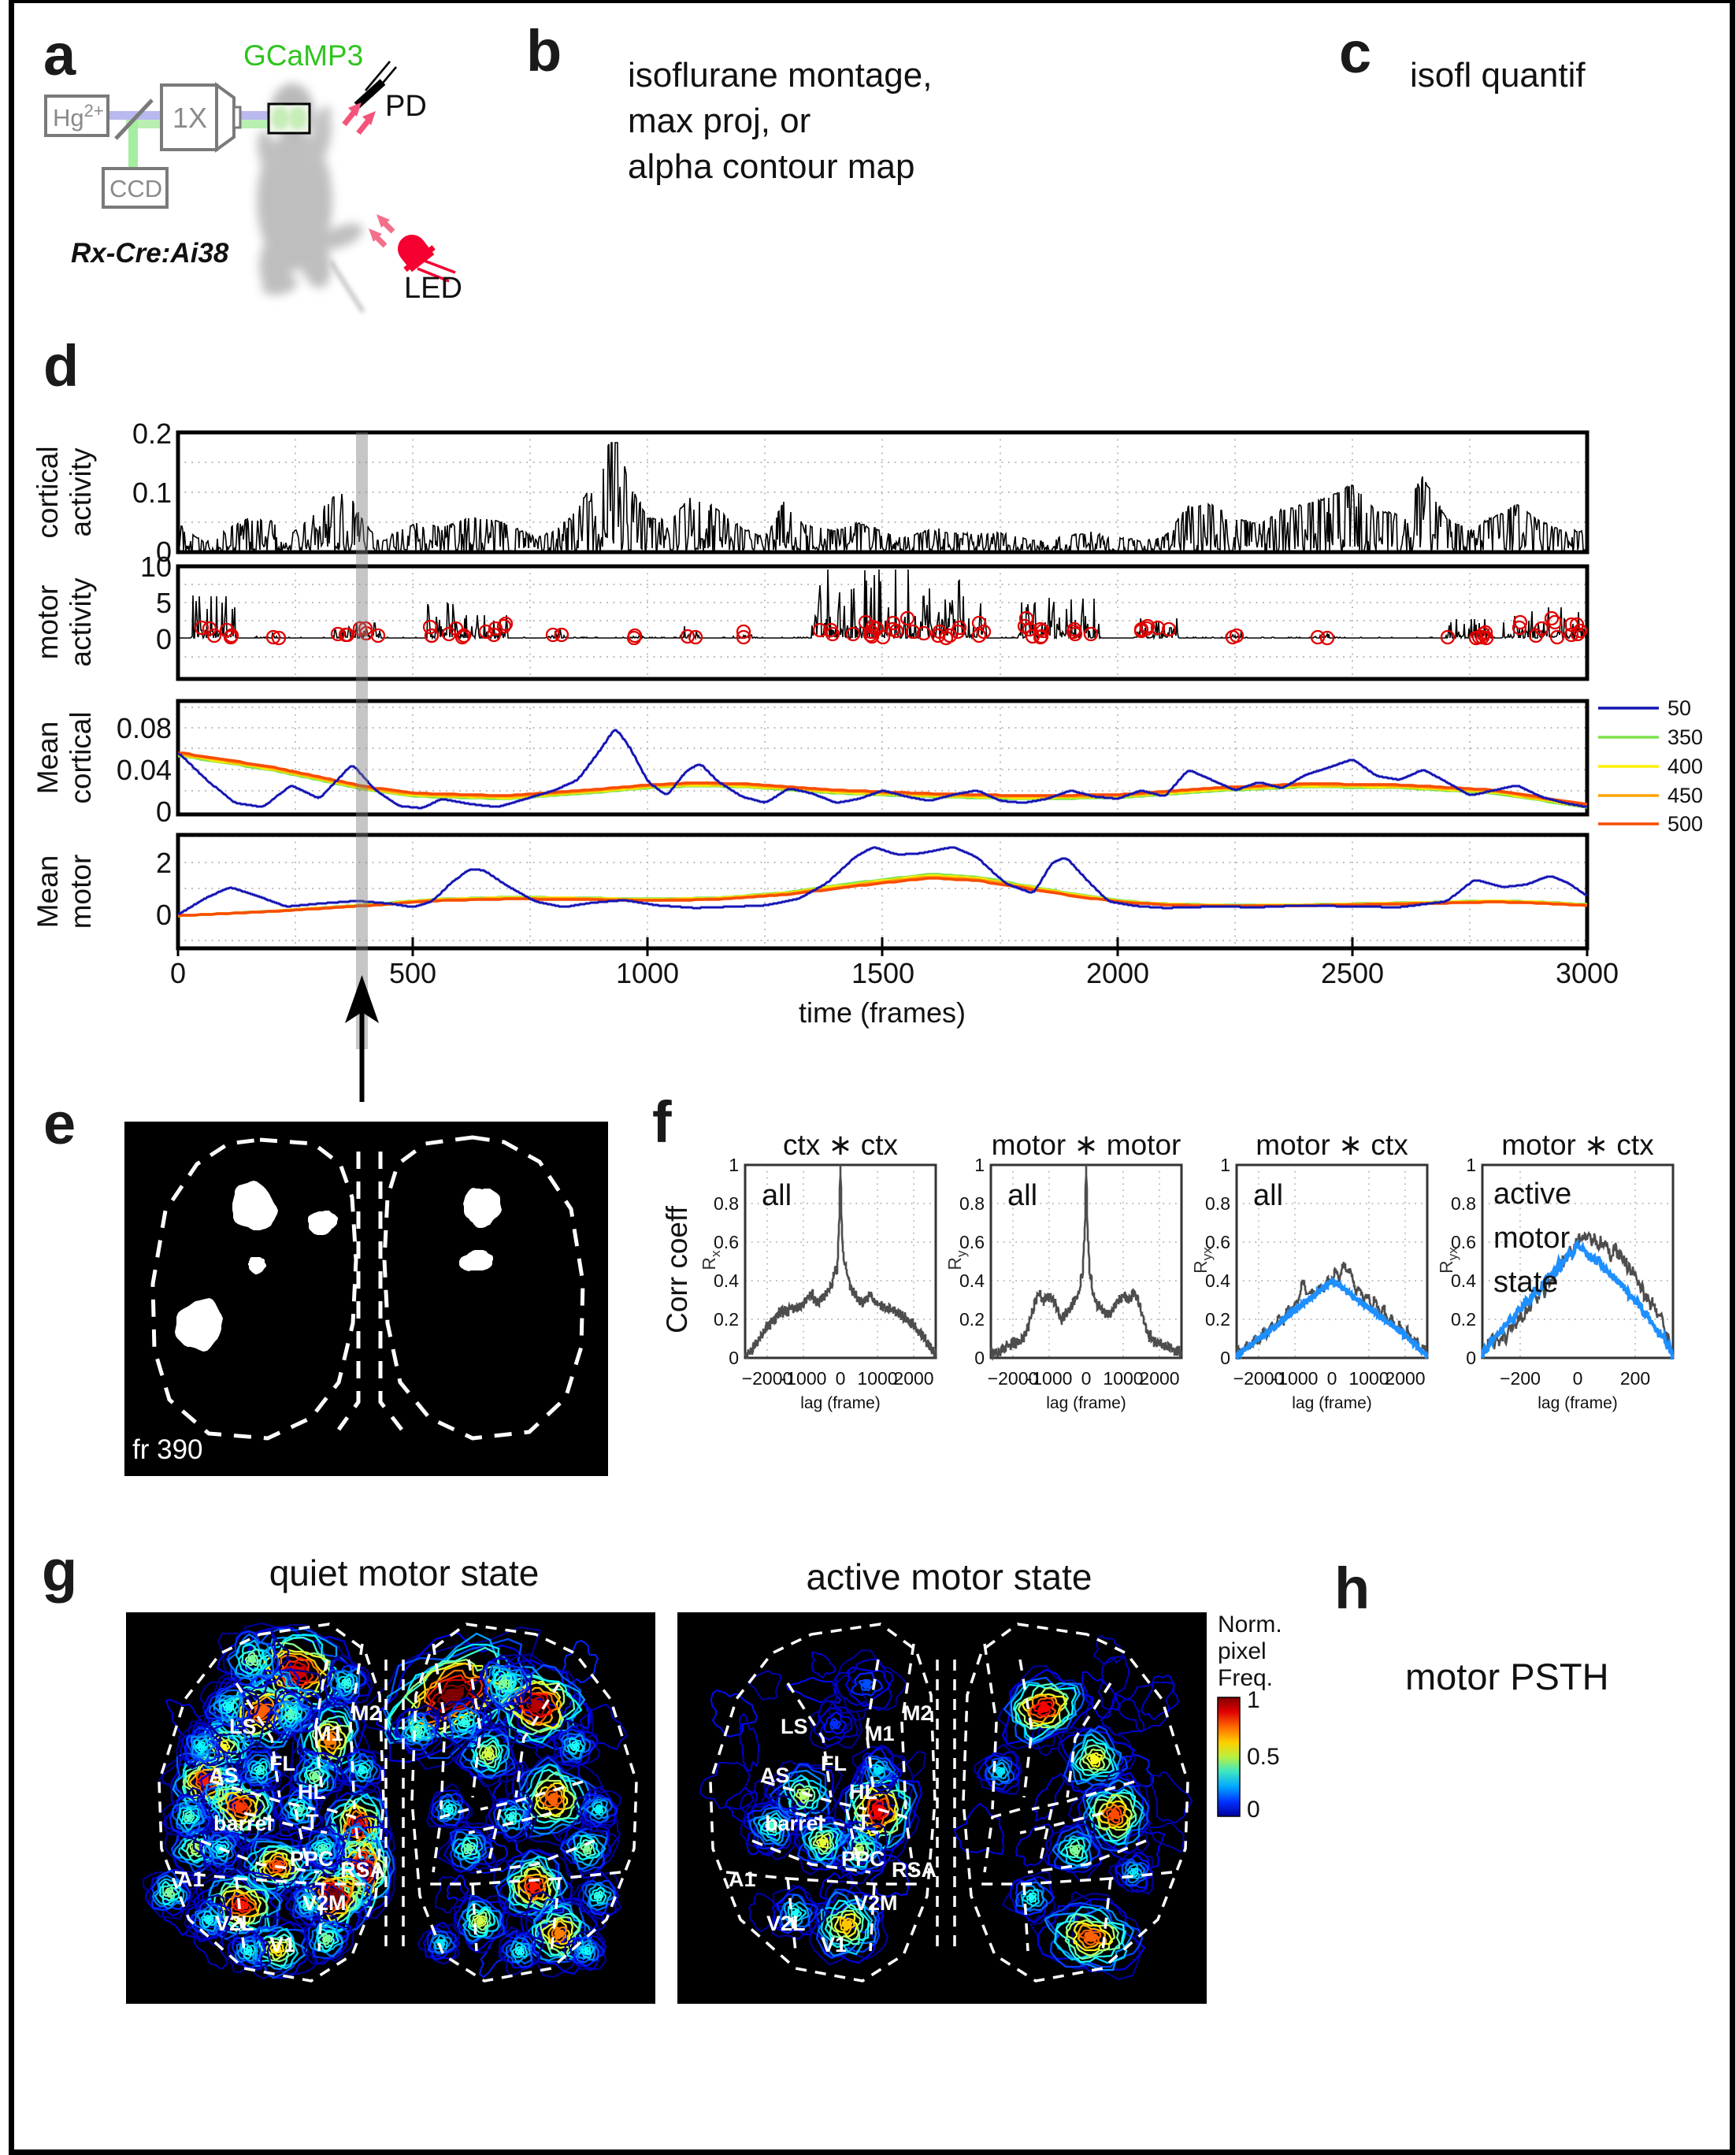 Image resolution: width=1736 pixels, height=2155 pixels. I want to click on svg-text: 400, so click(1685, 766).